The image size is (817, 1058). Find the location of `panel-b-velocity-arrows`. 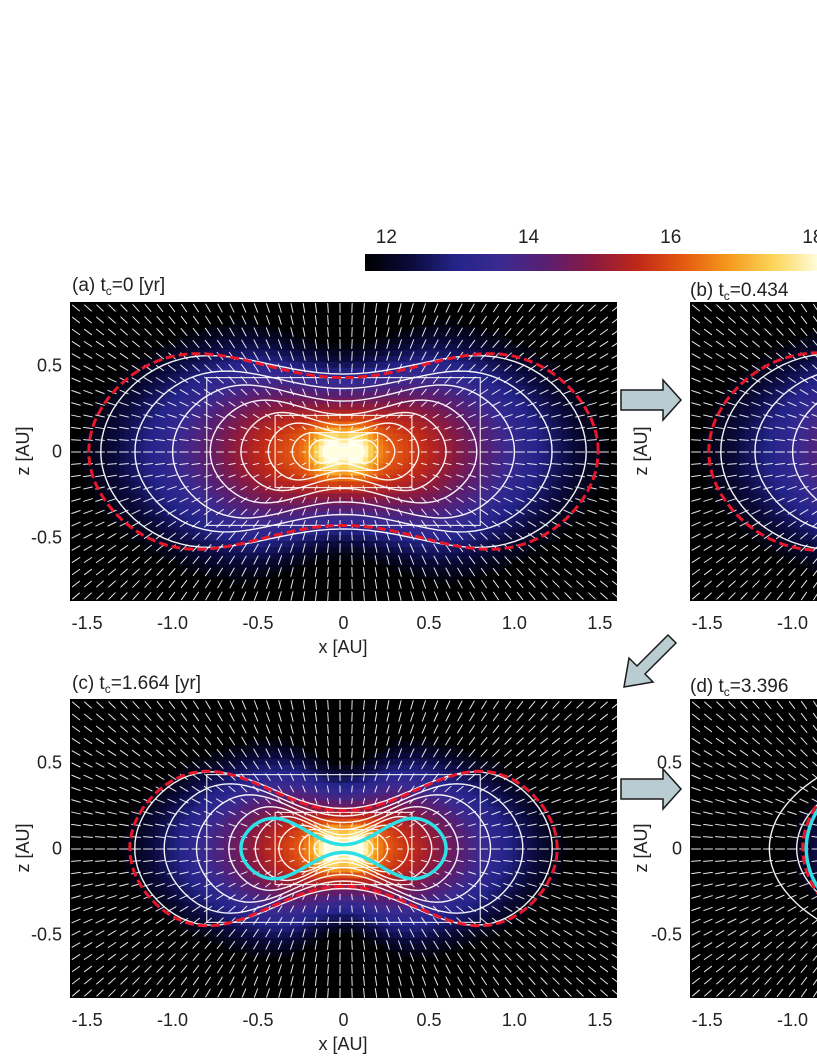

panel-b-velocity-arrows is located at coordinates (754, 452).